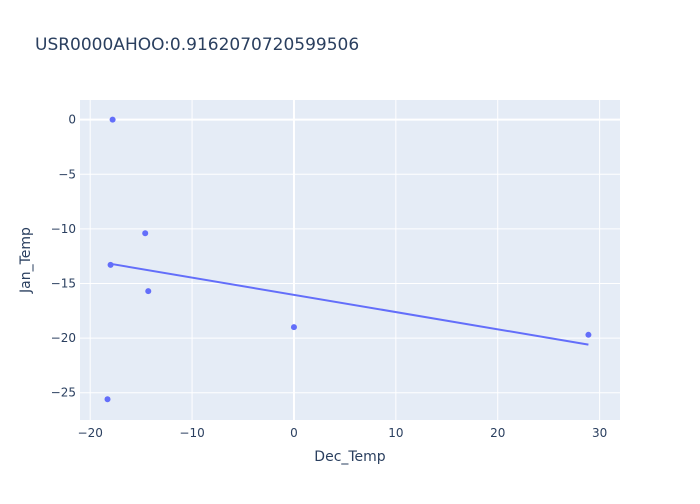  What do you see at coordinates (395, 433) in the screenshot?
I see `x-tick-label: 10` at bounding box center [395, 433].